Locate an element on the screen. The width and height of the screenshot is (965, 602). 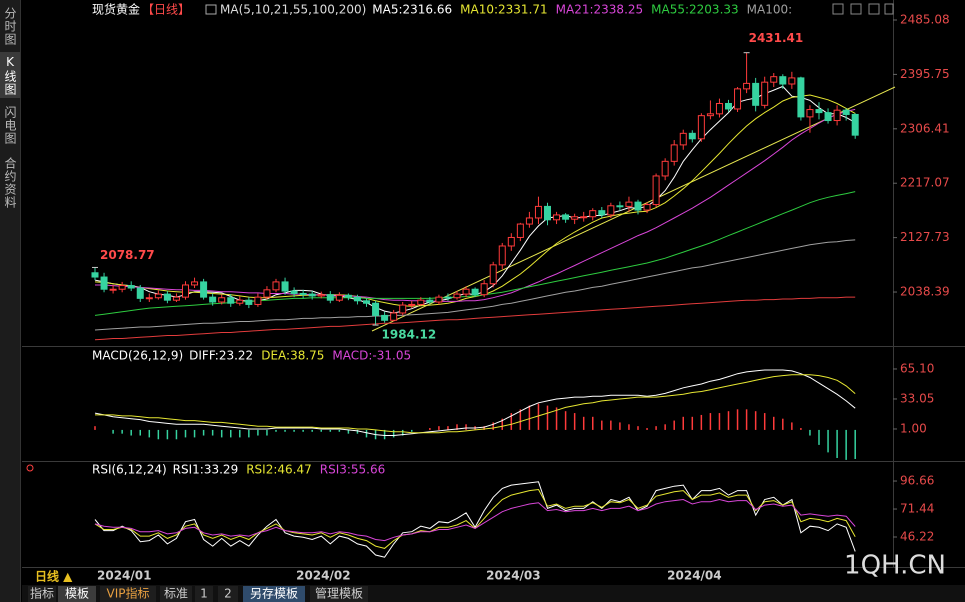
bottom-tab: 另存模板 is located at coordinates (274, 594).